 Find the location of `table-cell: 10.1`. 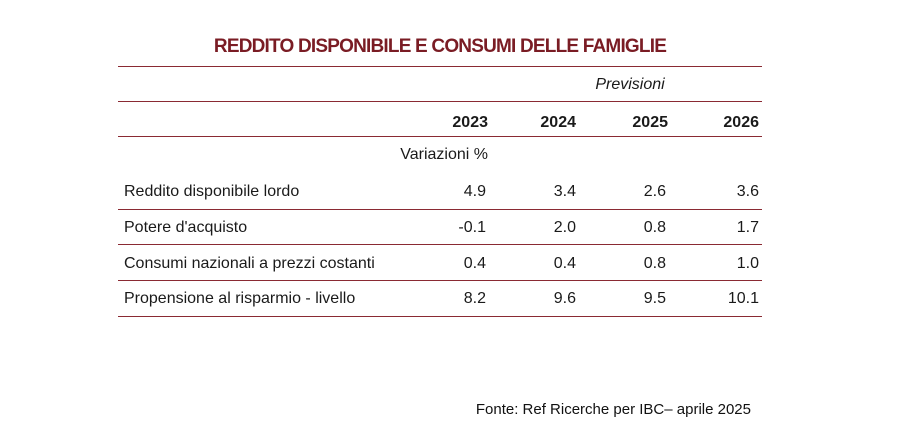

table-cell: 10.1 is located at coordinates (743, 298).